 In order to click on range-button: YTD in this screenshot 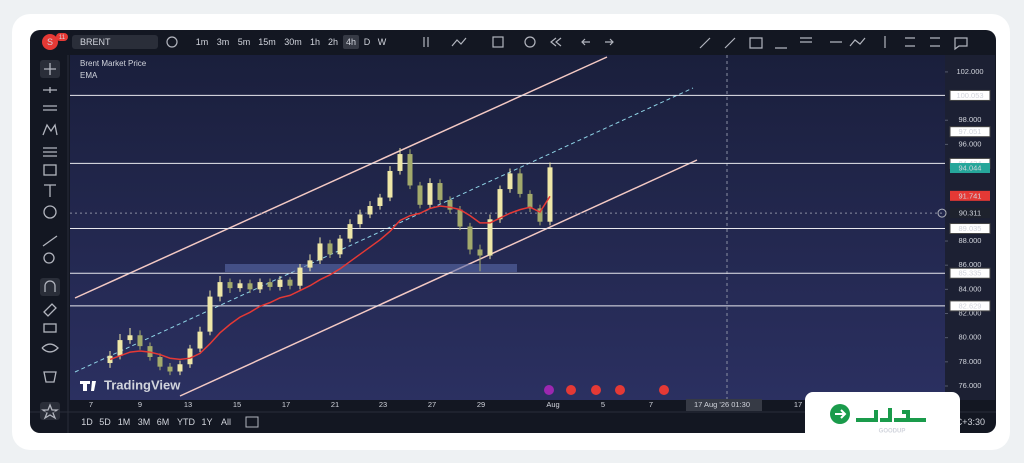, I will do `click(186, 422)`.